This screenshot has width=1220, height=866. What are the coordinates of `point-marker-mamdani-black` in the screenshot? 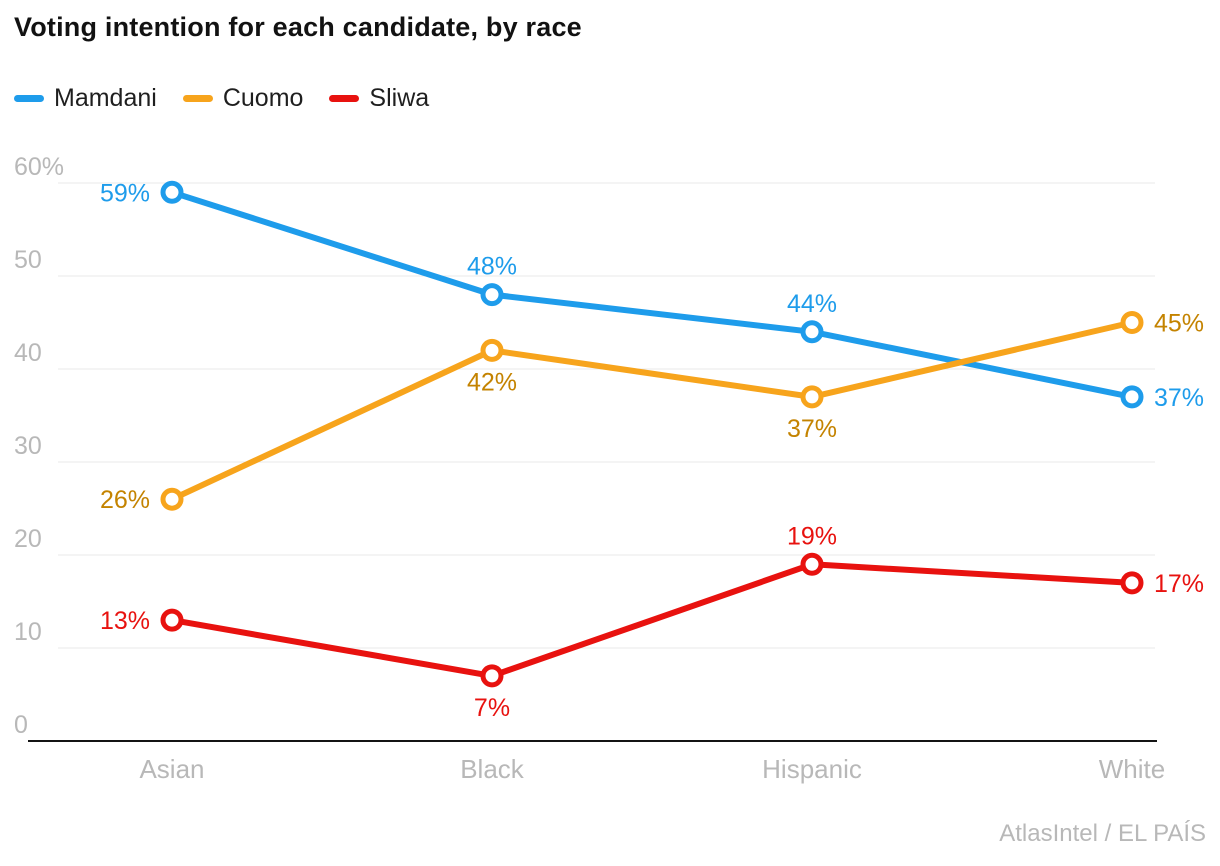 It's located at (492, 295).